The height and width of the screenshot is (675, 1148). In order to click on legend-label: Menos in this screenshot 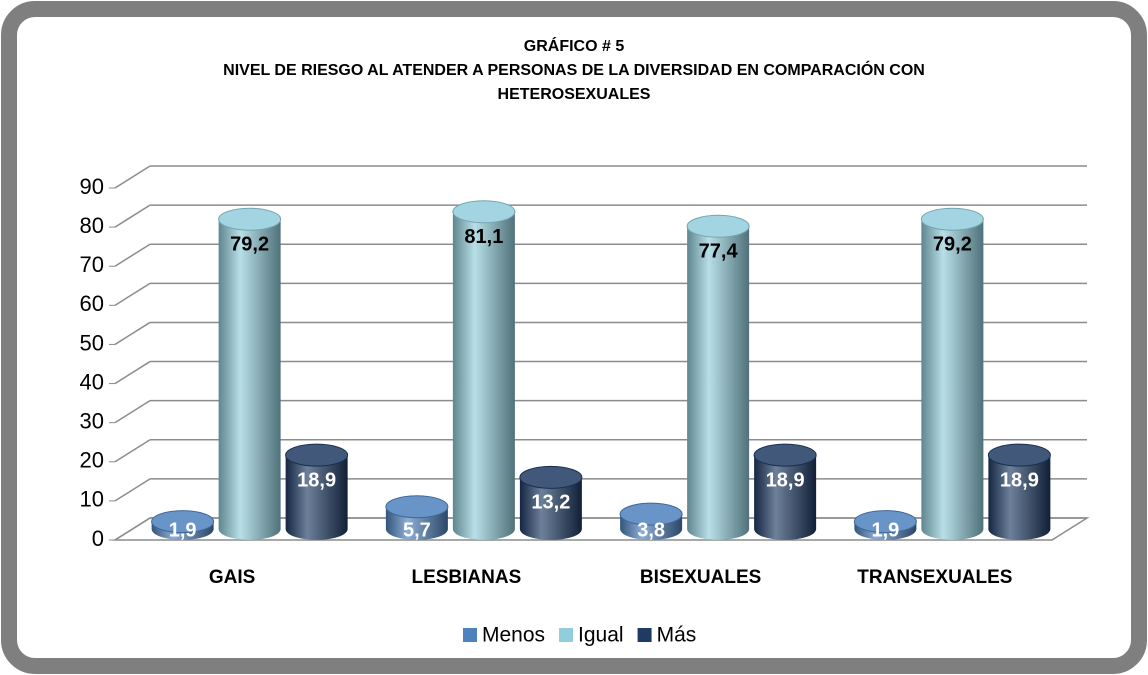, I will do `click(513, 635)`.